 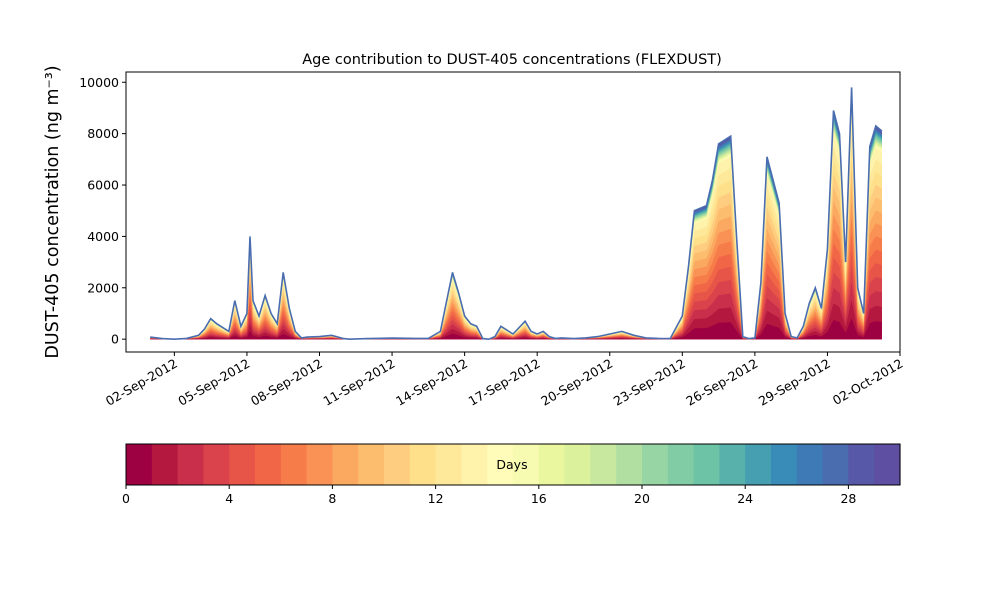 What do you see at coordinates (99, 82) in the screenshot?
I see `y-tick-label-10000: 10000` at bounding box center [99, 82].